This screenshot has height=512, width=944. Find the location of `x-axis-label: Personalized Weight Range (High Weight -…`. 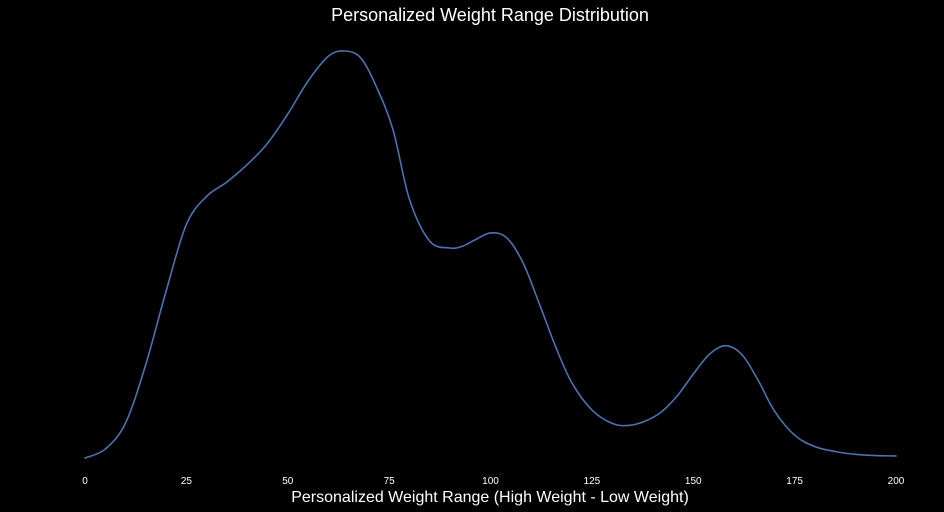

x-axis-label: Personalized Weight Range (High Weight -… is located at coordinates (490, 497).